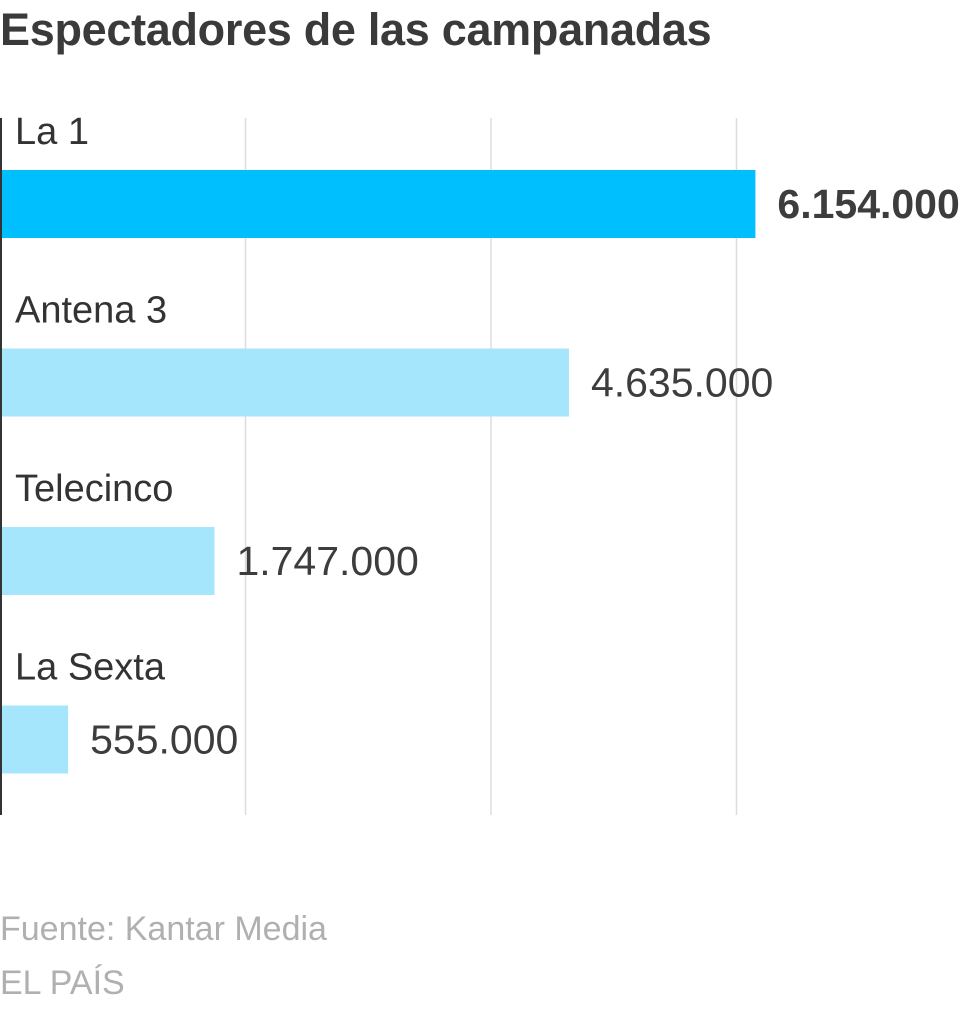 The width and height of the screenshot is (980, 1013). I want to click on category-label-2: Telecinco, so click(94, 489).